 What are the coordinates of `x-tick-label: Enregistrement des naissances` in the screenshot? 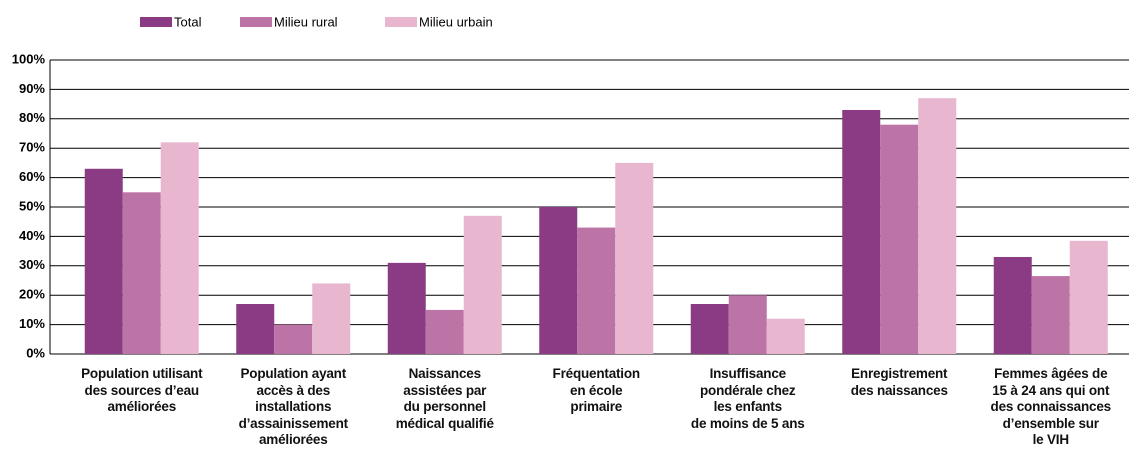 It's located at (899, 382).